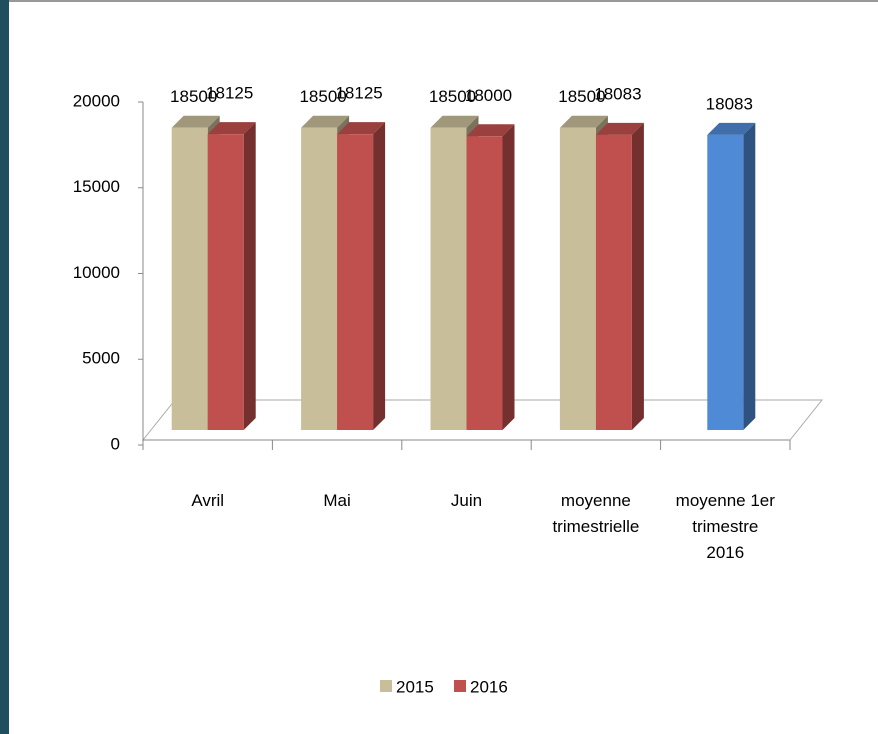 Image resolution: width=878 pixels, height=734 pixels. What do you see at coordinates (596, 513) in the screenshot?
I see `x-tick-label: moyenne trimestrielle` at bounding box center [596, 513].